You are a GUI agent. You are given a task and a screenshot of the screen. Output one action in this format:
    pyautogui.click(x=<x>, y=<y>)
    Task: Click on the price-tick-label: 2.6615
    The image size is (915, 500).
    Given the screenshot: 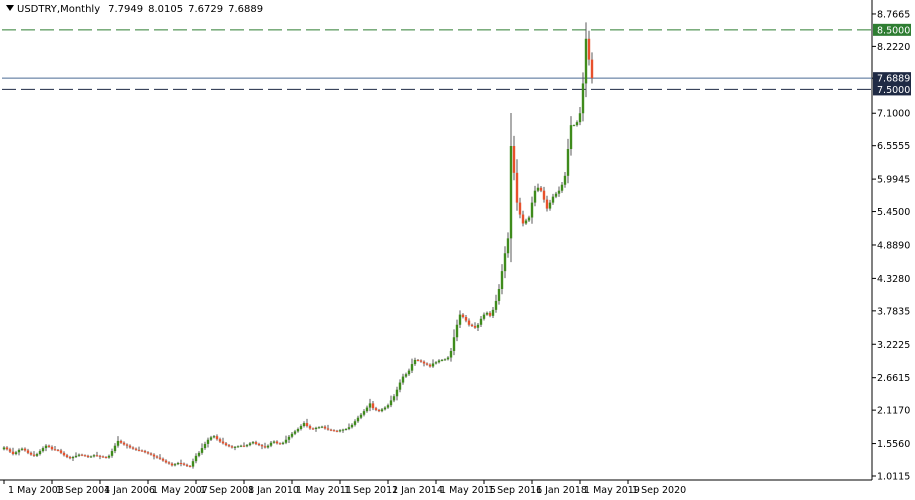 What is the action you would take?
    pyautogui.click(x=893, y=378)
    